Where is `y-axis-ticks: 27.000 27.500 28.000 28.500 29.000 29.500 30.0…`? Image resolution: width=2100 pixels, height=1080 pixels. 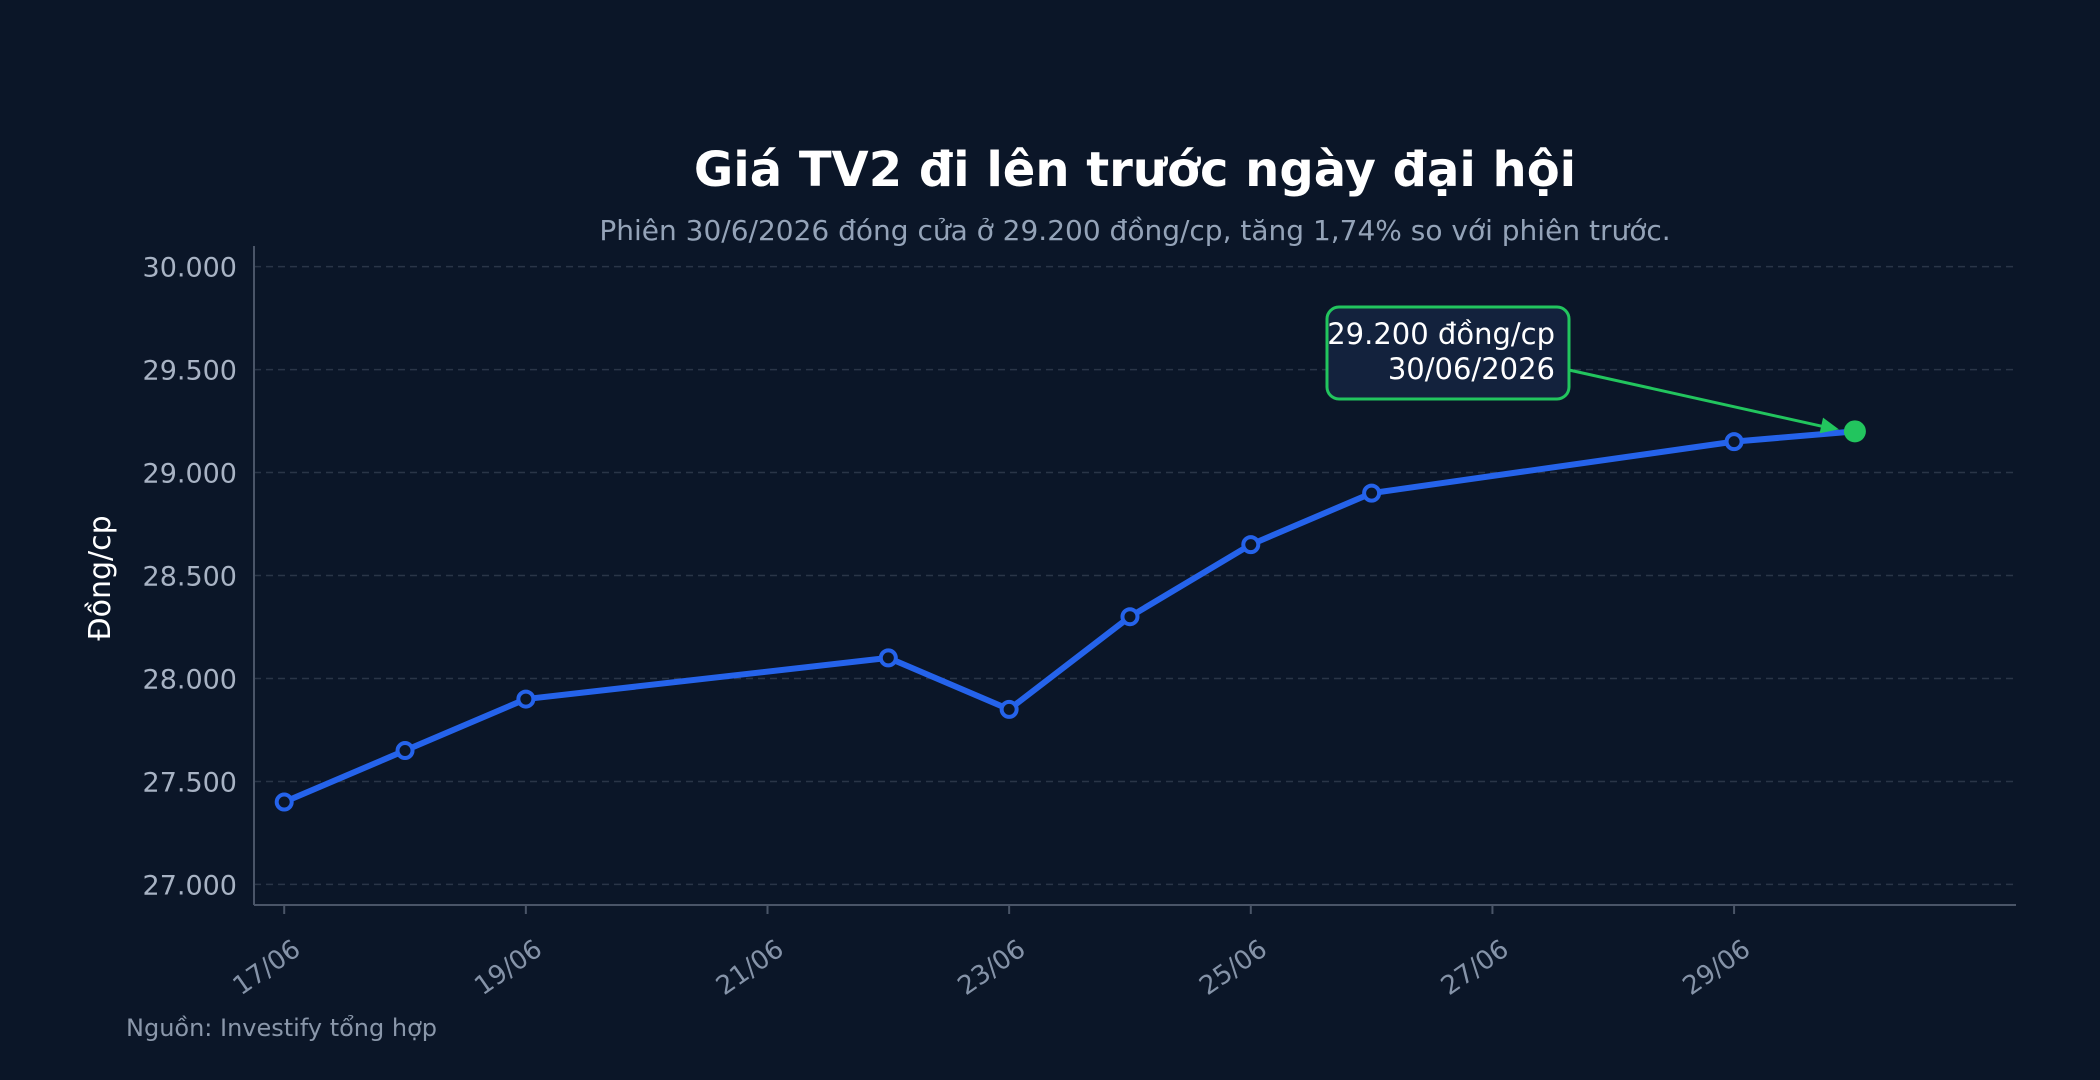
y-axis-ticks: 27.000 27.500 28.000 28.500 29.000 29.500 30.0… is located at coordinates (190, 577).